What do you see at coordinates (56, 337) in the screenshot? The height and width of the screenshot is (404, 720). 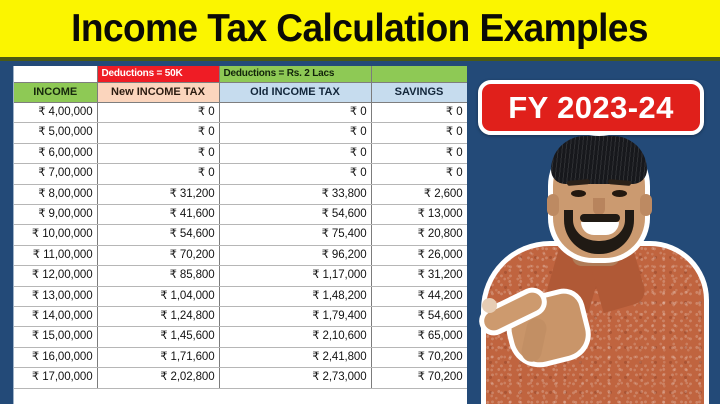 I see `cell-income: ₹ 15,00,000` at bounding box center [56, 337].